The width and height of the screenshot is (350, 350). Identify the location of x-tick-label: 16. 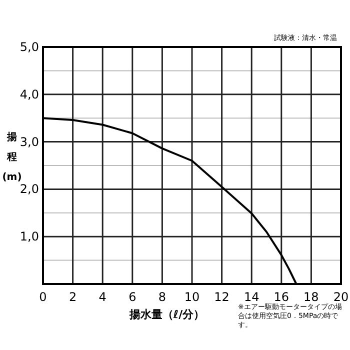
(282, 297).